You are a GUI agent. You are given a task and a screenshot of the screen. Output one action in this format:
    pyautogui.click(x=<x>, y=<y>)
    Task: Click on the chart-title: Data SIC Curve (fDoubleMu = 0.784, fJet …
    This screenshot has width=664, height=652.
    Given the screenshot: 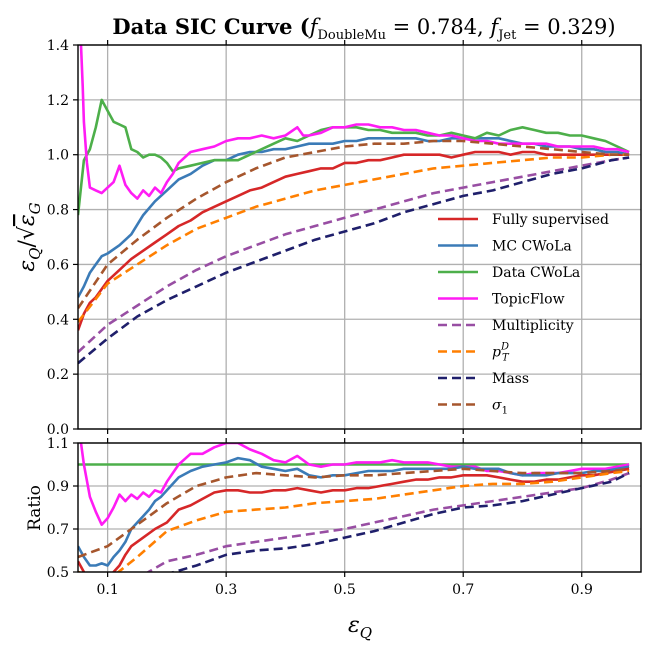 What is the action you would take?
    pyautogui.click(x=363, y=28)
    